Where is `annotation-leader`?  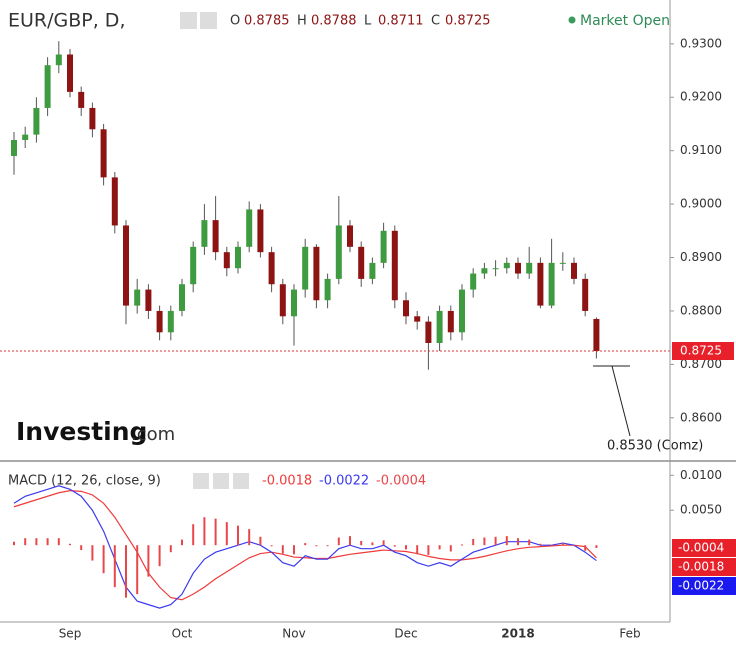 annotation-leader is located at coordinates (621, 401).